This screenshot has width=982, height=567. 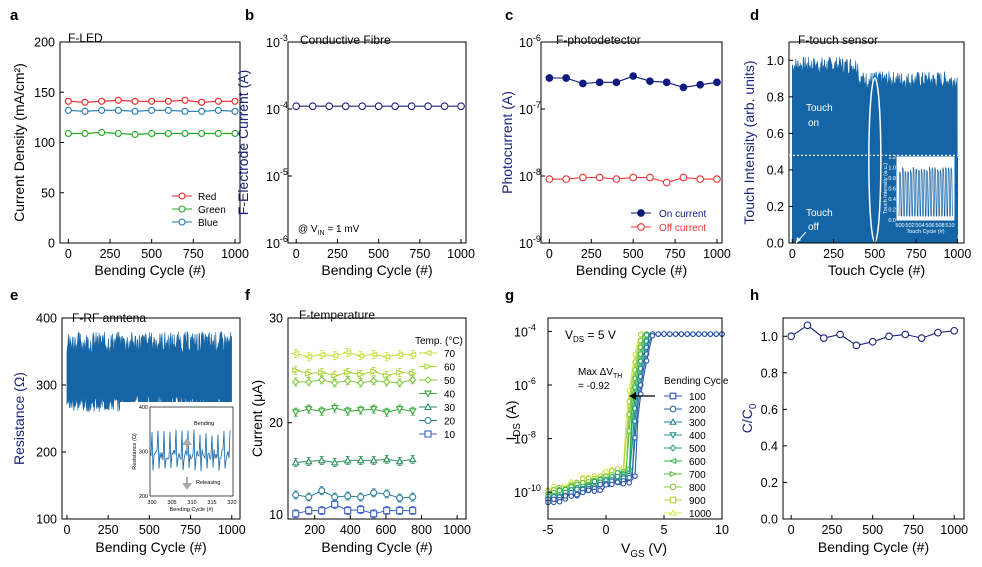 I want to click on panel-f-x-tick-label: 200, so click(x=314, y=530).